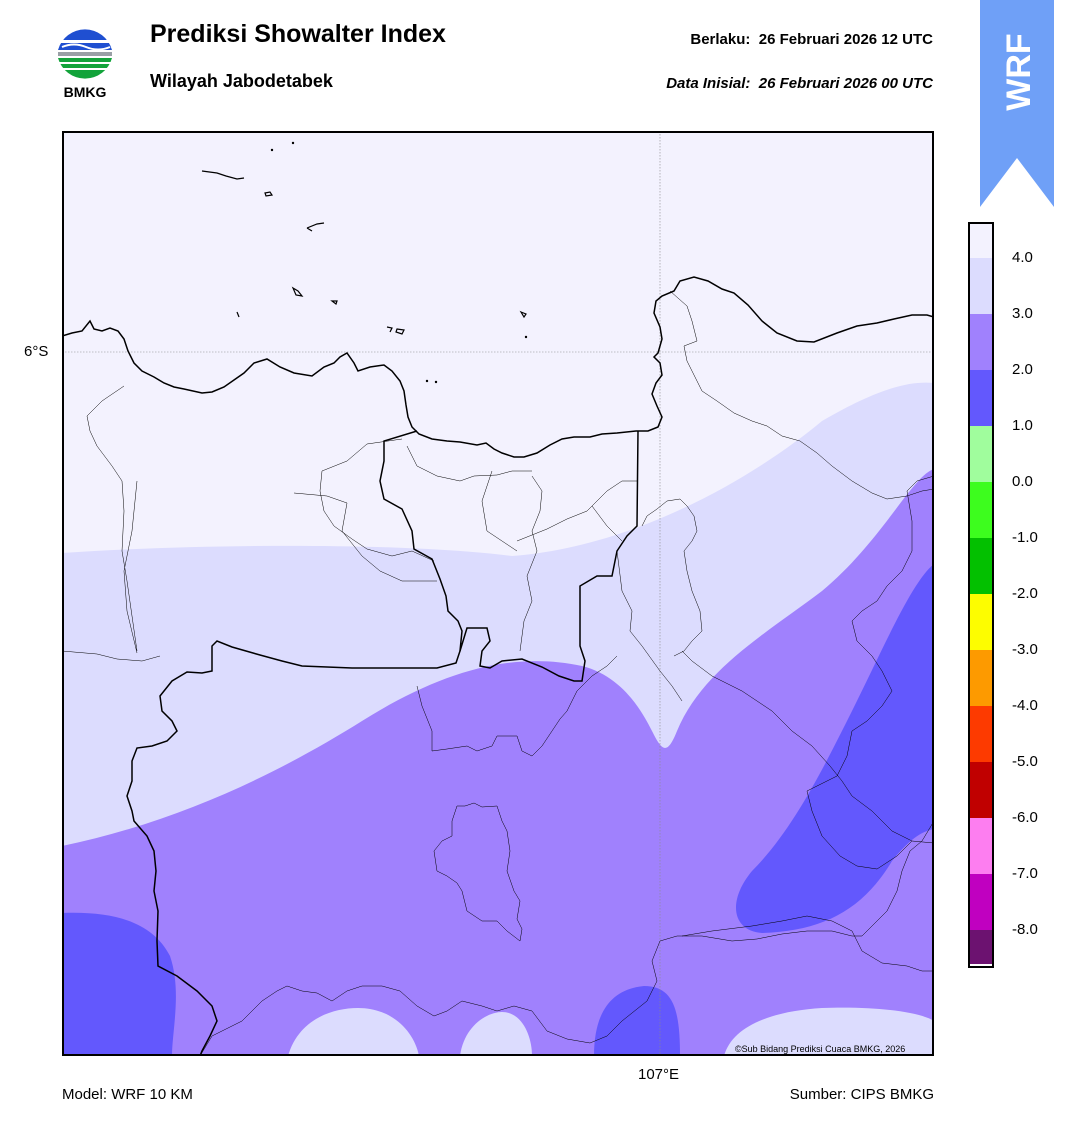 The height and width of the screenshot is (1128, 1068). What do you see at coordinates (1025, 929) in the screenshot?
I see `colorbar-tick-label: -8.0` at bounding box center [1025, 929].